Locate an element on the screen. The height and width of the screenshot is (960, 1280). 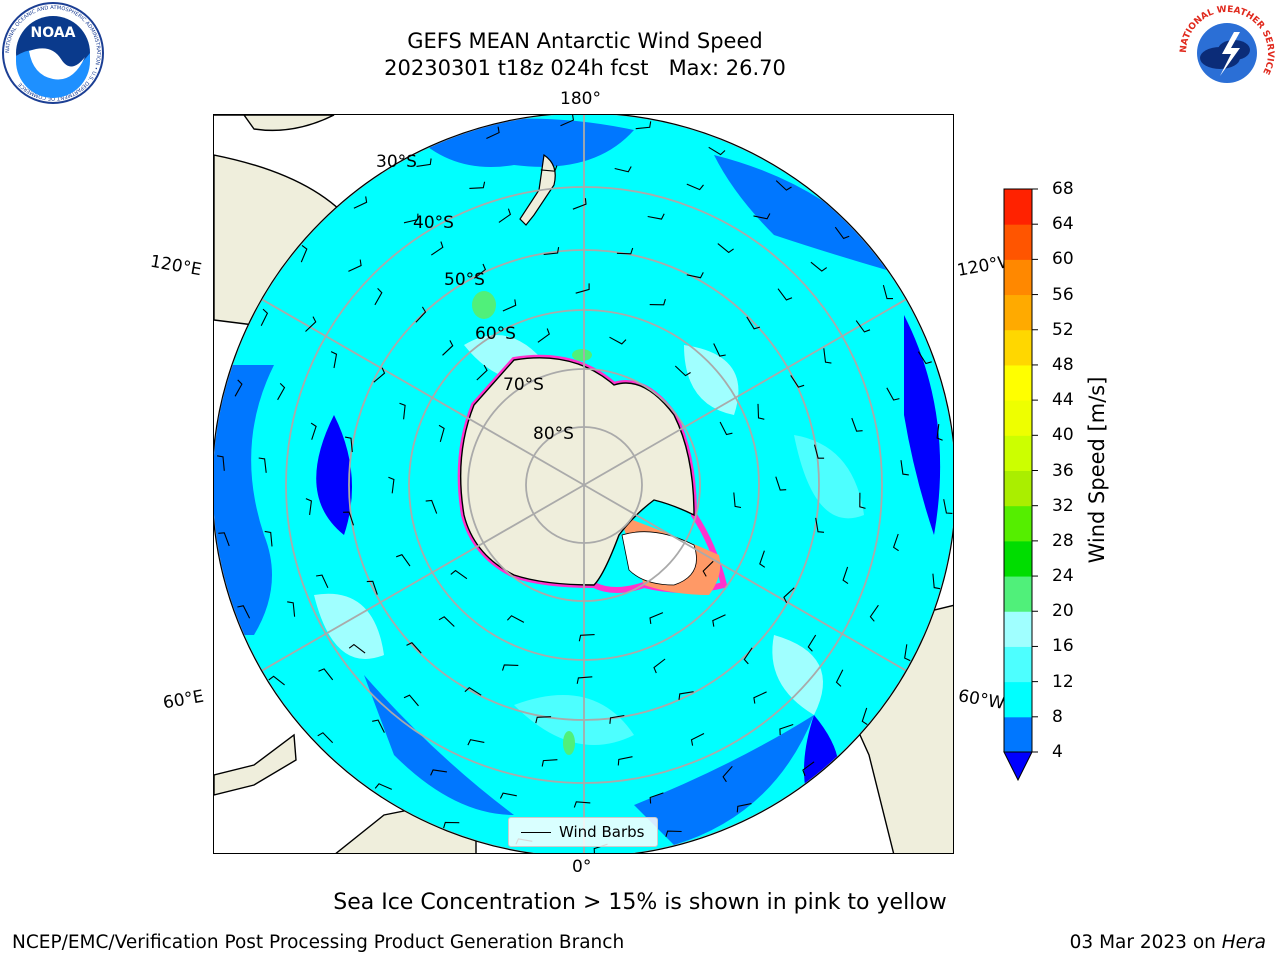
colorbar is located at coordinates (1020, 485).